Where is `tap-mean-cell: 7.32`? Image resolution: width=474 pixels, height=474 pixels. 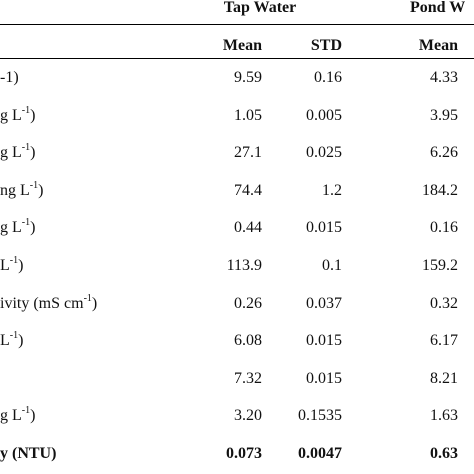 tap-mean-cell: 7.32 is located at coordinates (248, 378).